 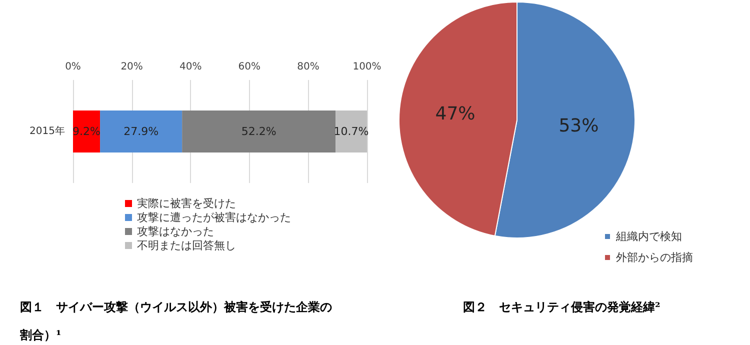 I want to click on data-label: 53%, so click(x=578, y=125).